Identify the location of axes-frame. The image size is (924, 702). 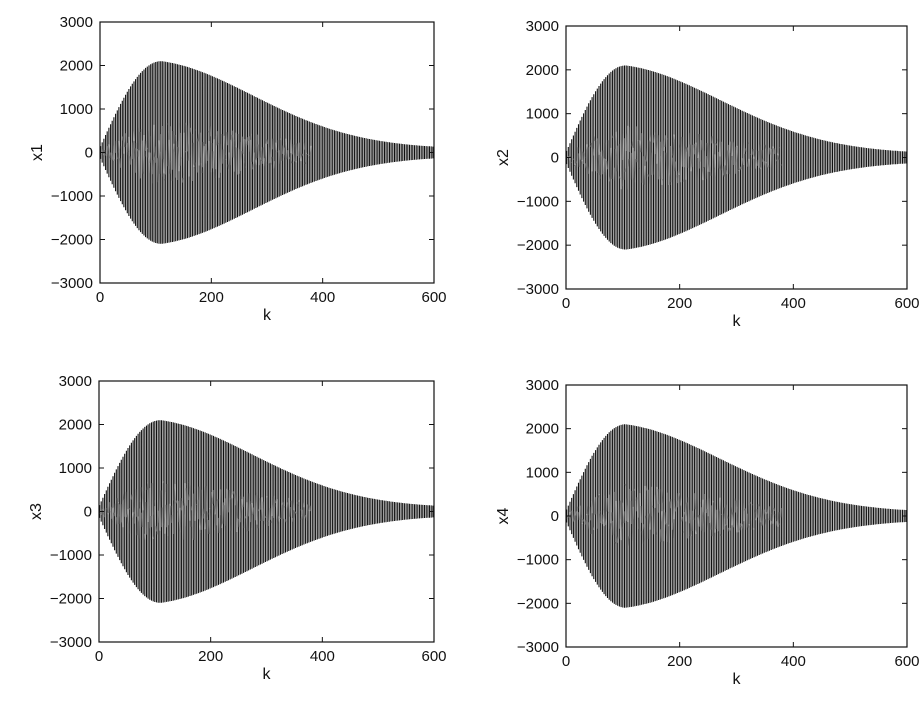
(267, 152).